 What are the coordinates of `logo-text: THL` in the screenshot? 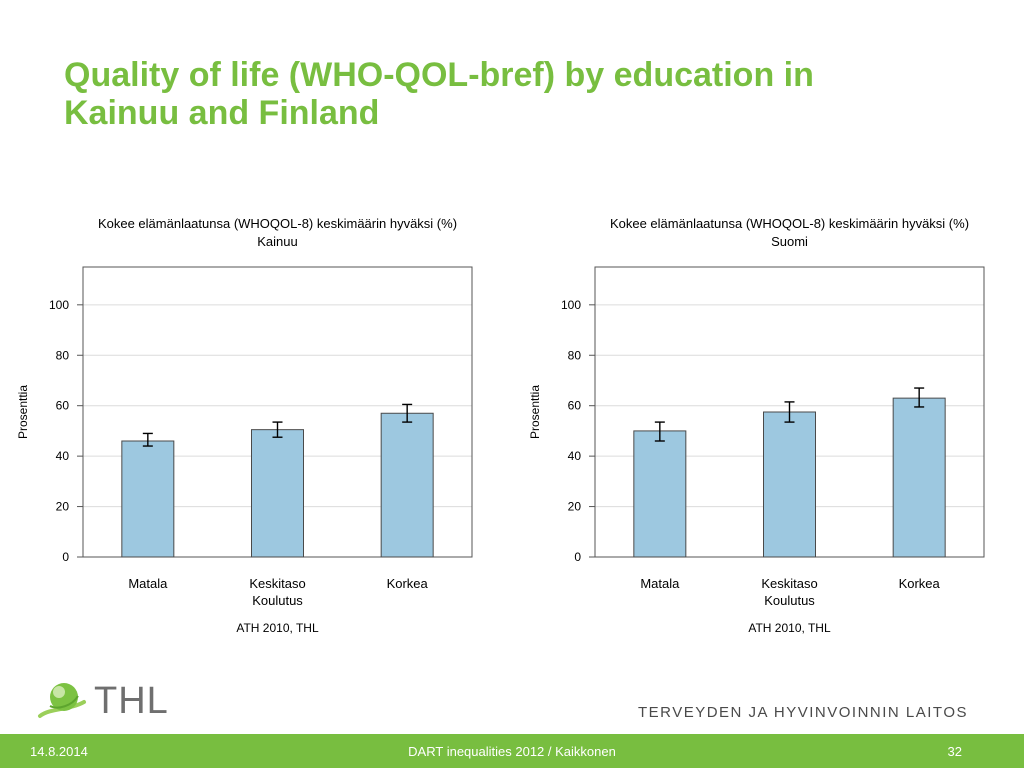 It's located at (131, 701).